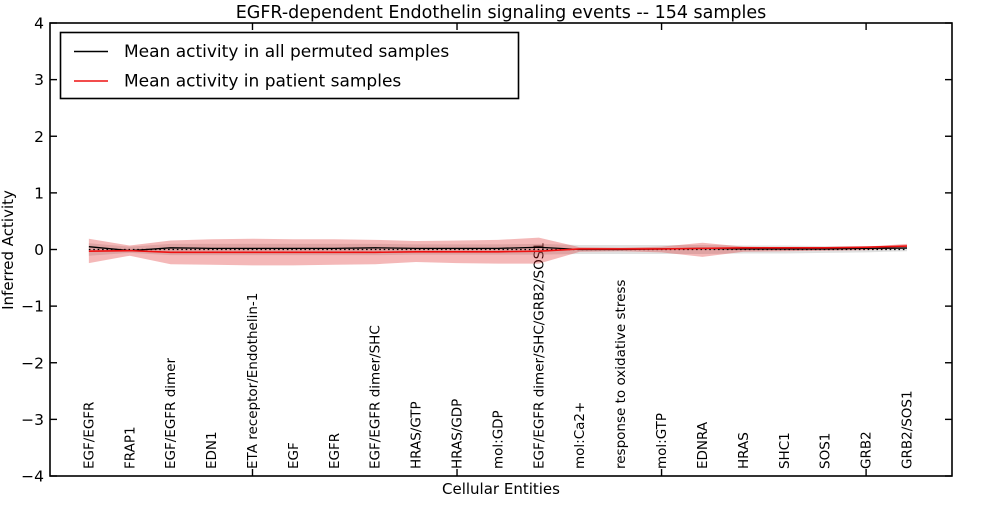 The height and width of the screenshot is (505, 1000). What do you see at coordinates (539, 355) in the screenshot?
I see `x-tick-label: EGF/EGFR dimer/SHC/GRB2/SOS1` at bounding box center [539, 355].